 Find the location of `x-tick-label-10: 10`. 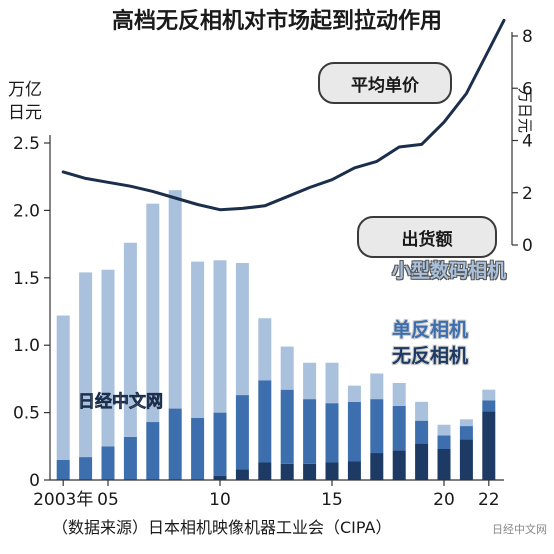

x-tick-label-10: 10 is located at coordinates (220, 500).